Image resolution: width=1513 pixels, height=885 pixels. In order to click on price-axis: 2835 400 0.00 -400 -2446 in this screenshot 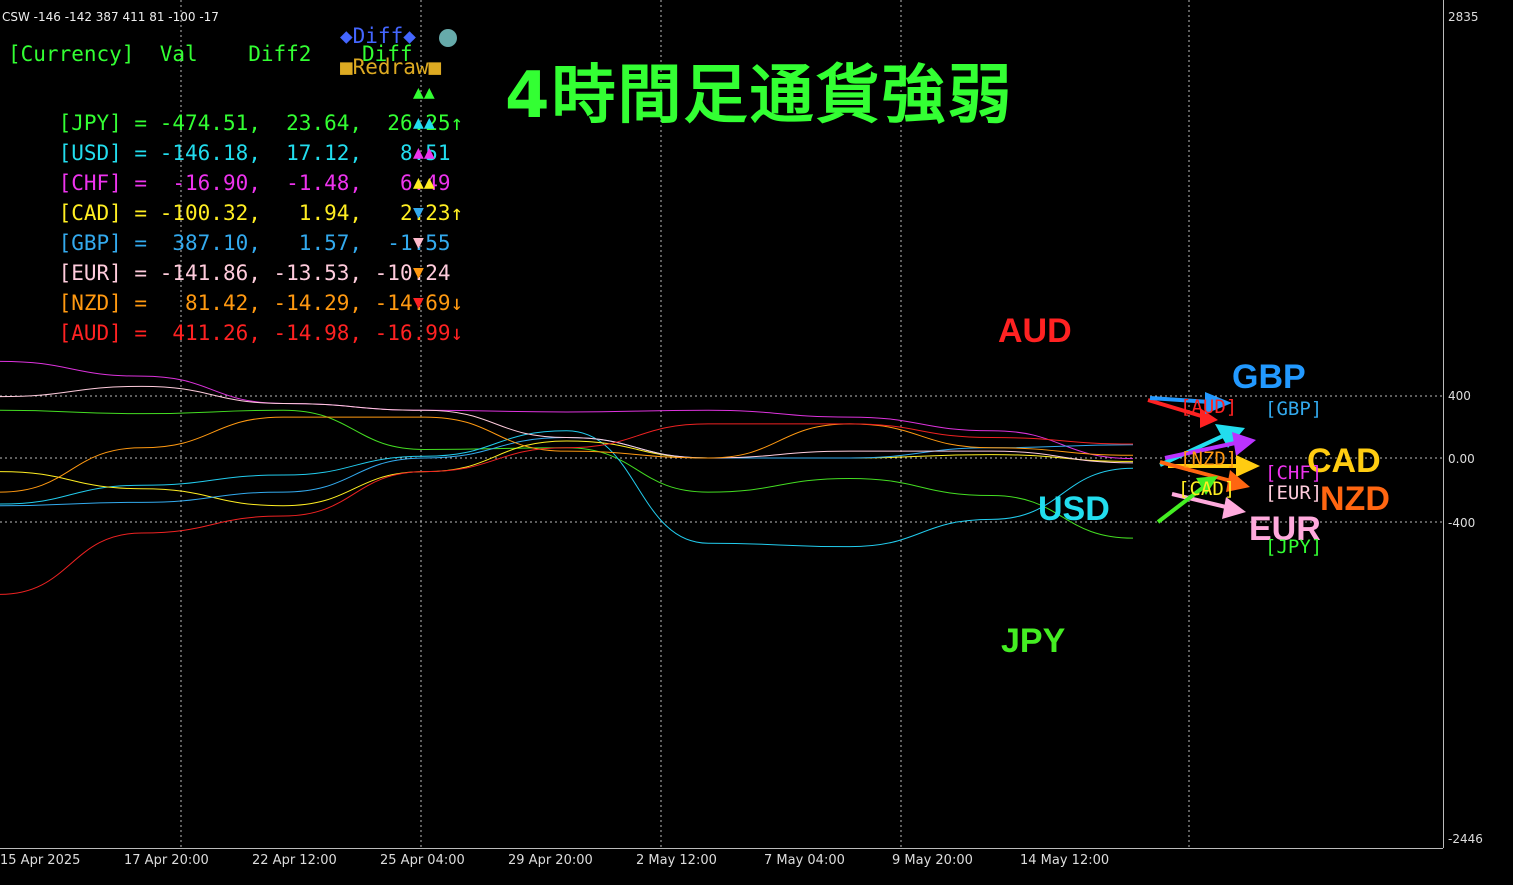, I will do `click(1478, 424)`.